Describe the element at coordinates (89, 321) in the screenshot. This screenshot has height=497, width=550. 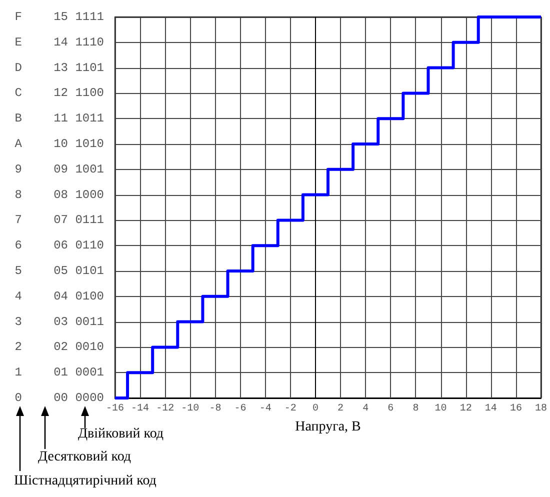
I see `text: 0011` at that location.